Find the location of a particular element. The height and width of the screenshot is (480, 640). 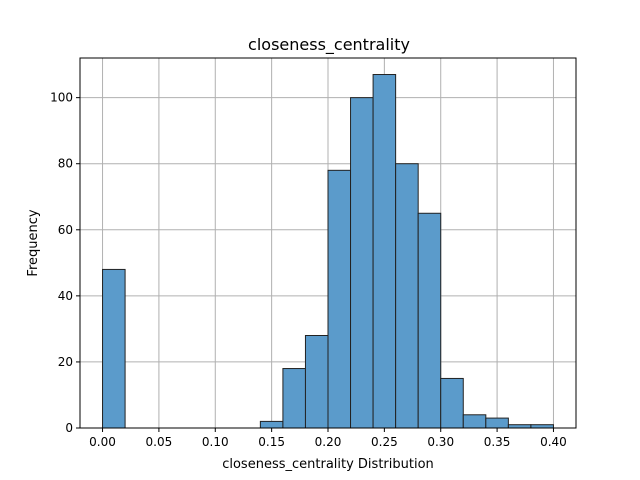

chart-title: closeness_centrality is located at coordinates (329, 45).